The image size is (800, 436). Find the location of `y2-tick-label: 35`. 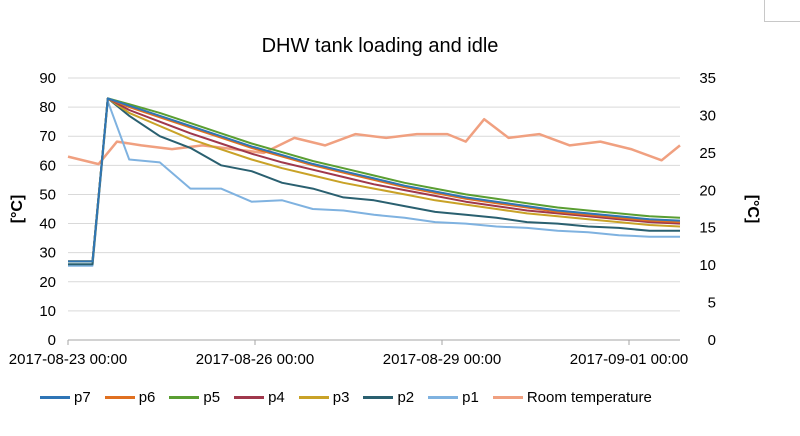

y2-tick-label: 35 is located at coordinates (707, 78).